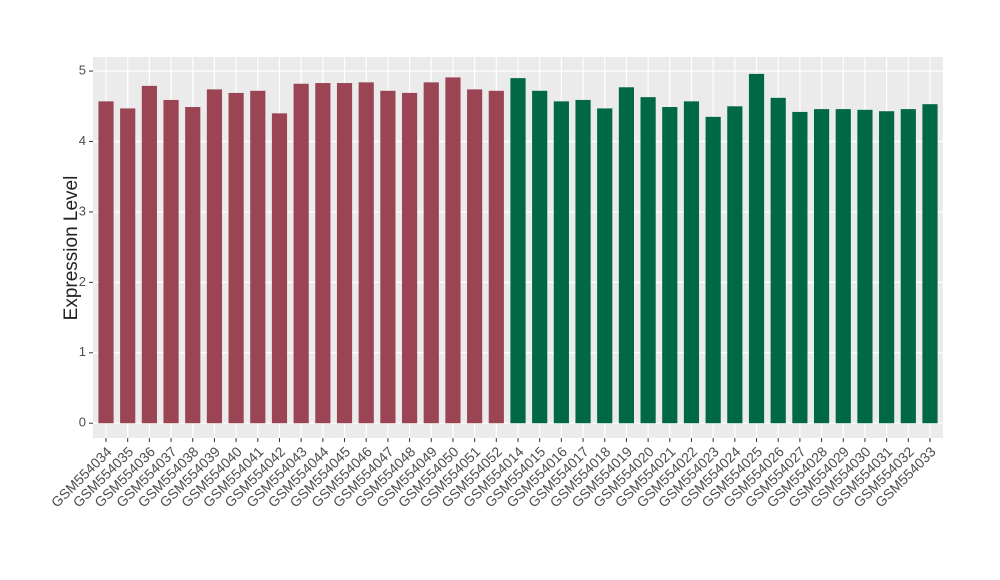 The image size is (1000, 580). What do you see at coordinates (71, 248) in the screenshot?
I see `y-axis-label: Expression Level` at bounding box center [71, 248].